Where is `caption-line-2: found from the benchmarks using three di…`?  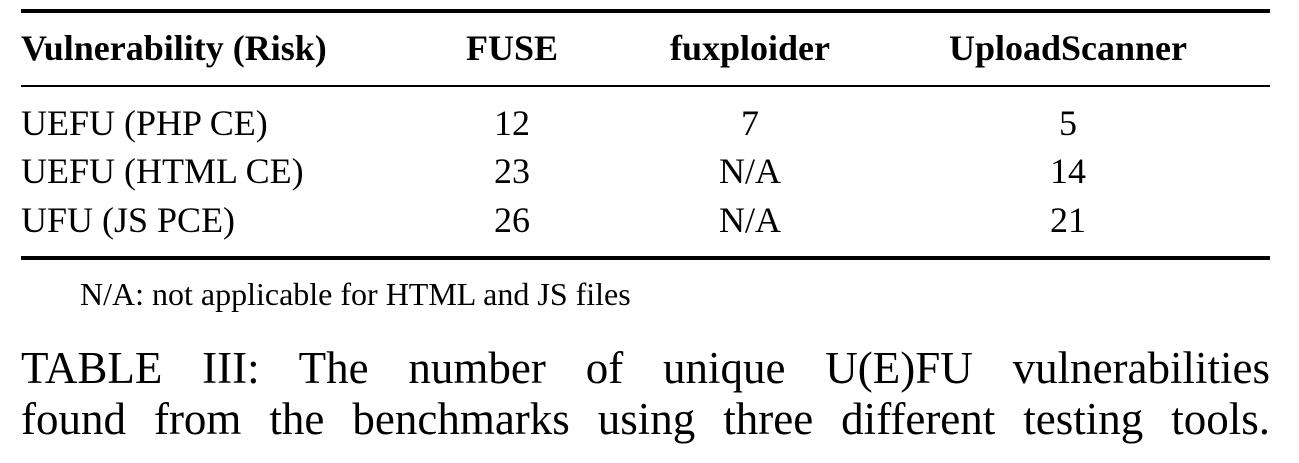 caption-line-2: found from the benchmarks using three di… is located at coordinates (645, 419).